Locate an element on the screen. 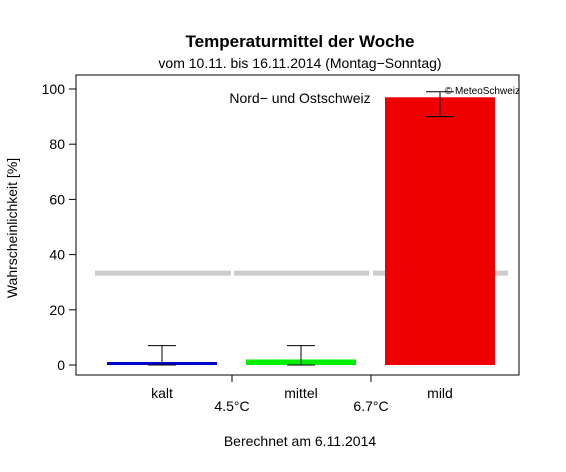 The width and height of the screenshot is (566, 472). category-label: kalt is located at coordinates (162, 393).